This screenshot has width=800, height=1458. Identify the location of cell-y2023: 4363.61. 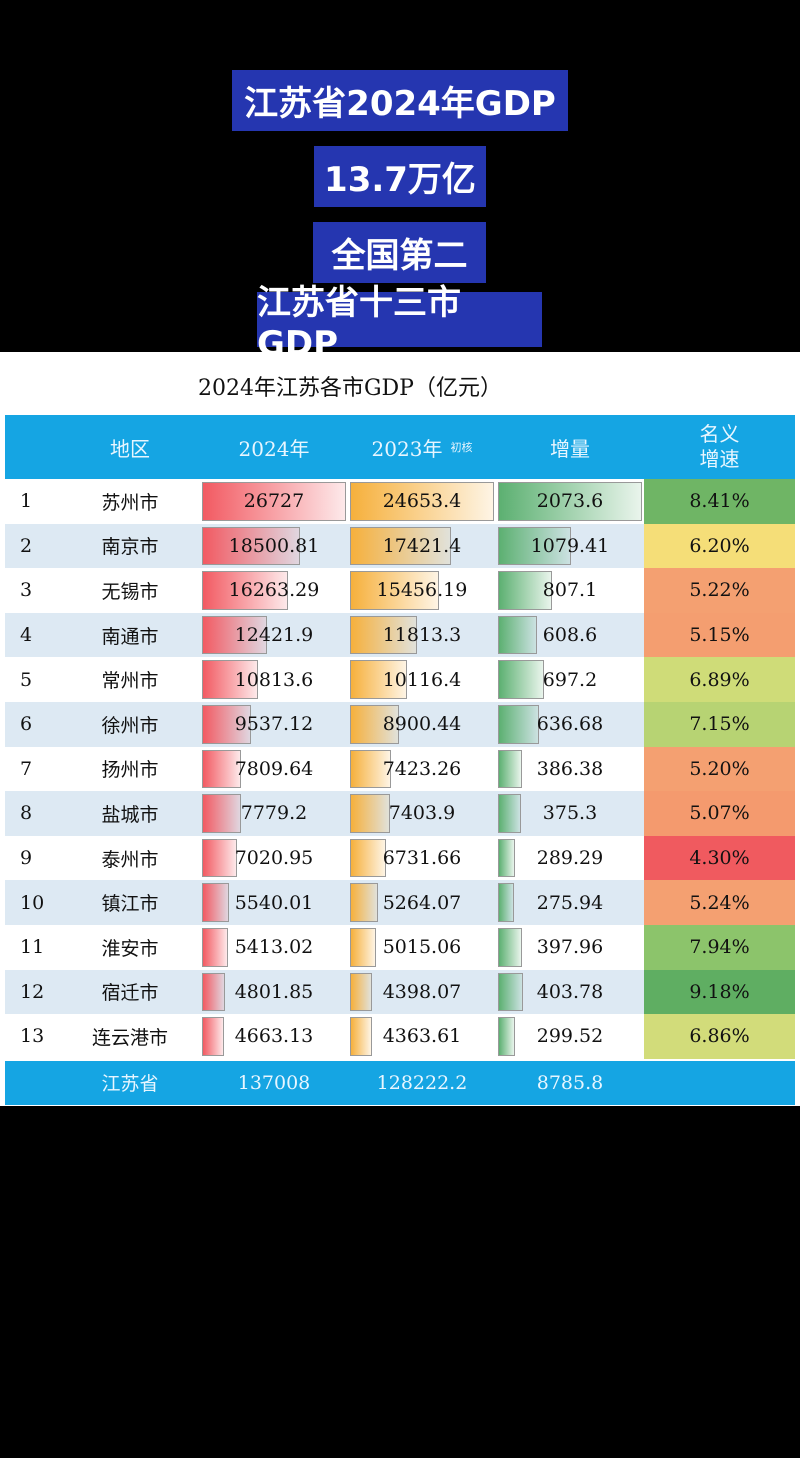
(422, 1036).